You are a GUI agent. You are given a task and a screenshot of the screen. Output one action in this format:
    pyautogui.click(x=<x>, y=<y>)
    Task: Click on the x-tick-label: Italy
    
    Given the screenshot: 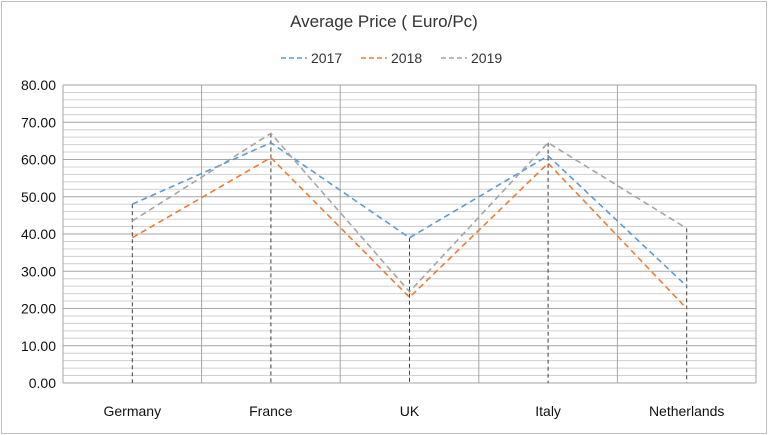 What is the action you would take?
    pyautogui.click(x=548, y=411)
    